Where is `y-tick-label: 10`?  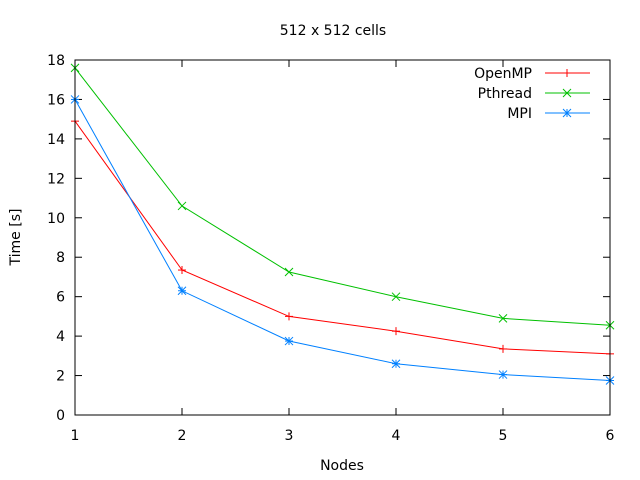 y-tick-label: 10 is located at coordinates (56, 219).